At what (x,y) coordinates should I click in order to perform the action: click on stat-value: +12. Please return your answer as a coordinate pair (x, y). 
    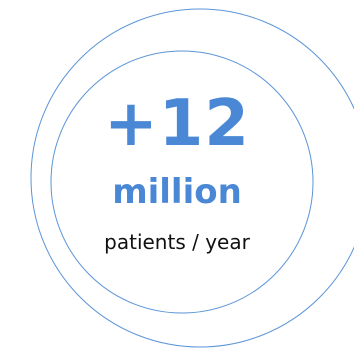
    Looking at the image, I should click on (177, 124).